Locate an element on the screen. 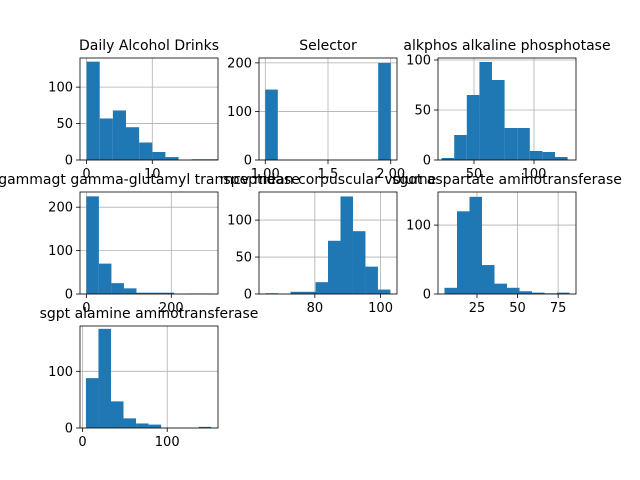 This screenshot has width=640, height=480. x-tick-label: 80 is located at coordinates (315, 308).